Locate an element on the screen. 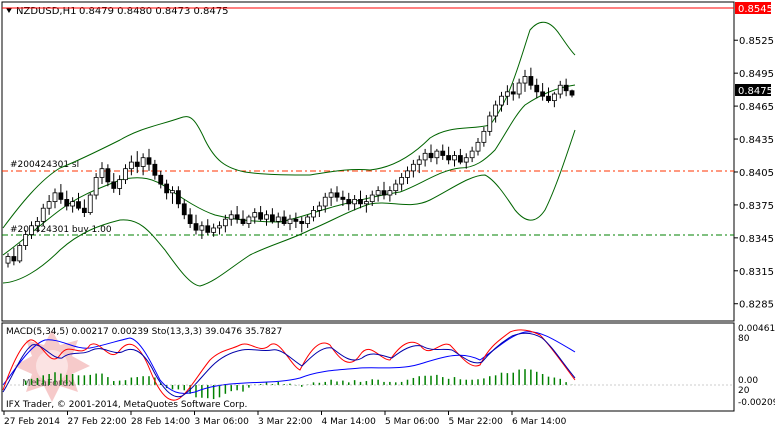 This screenshot has width=775, height=428. buy-order-label: #200424301 buy 1.00 is located at coordinates (61, 230).